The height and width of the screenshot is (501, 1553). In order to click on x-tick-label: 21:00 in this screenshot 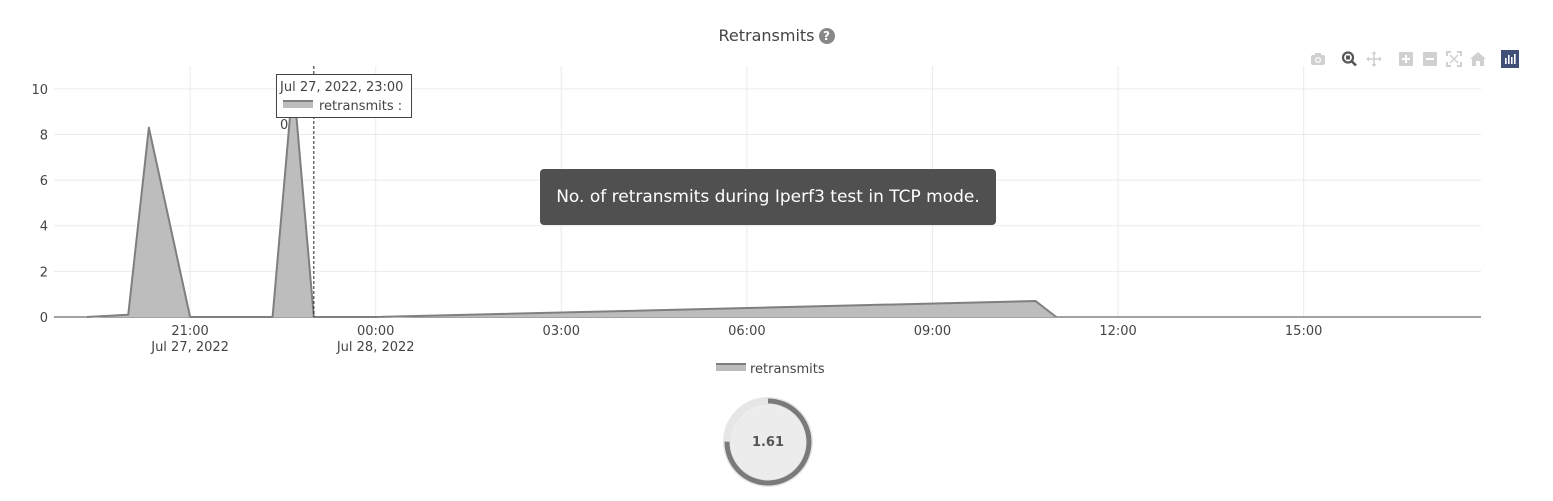, I will do `click(189, 331)`.